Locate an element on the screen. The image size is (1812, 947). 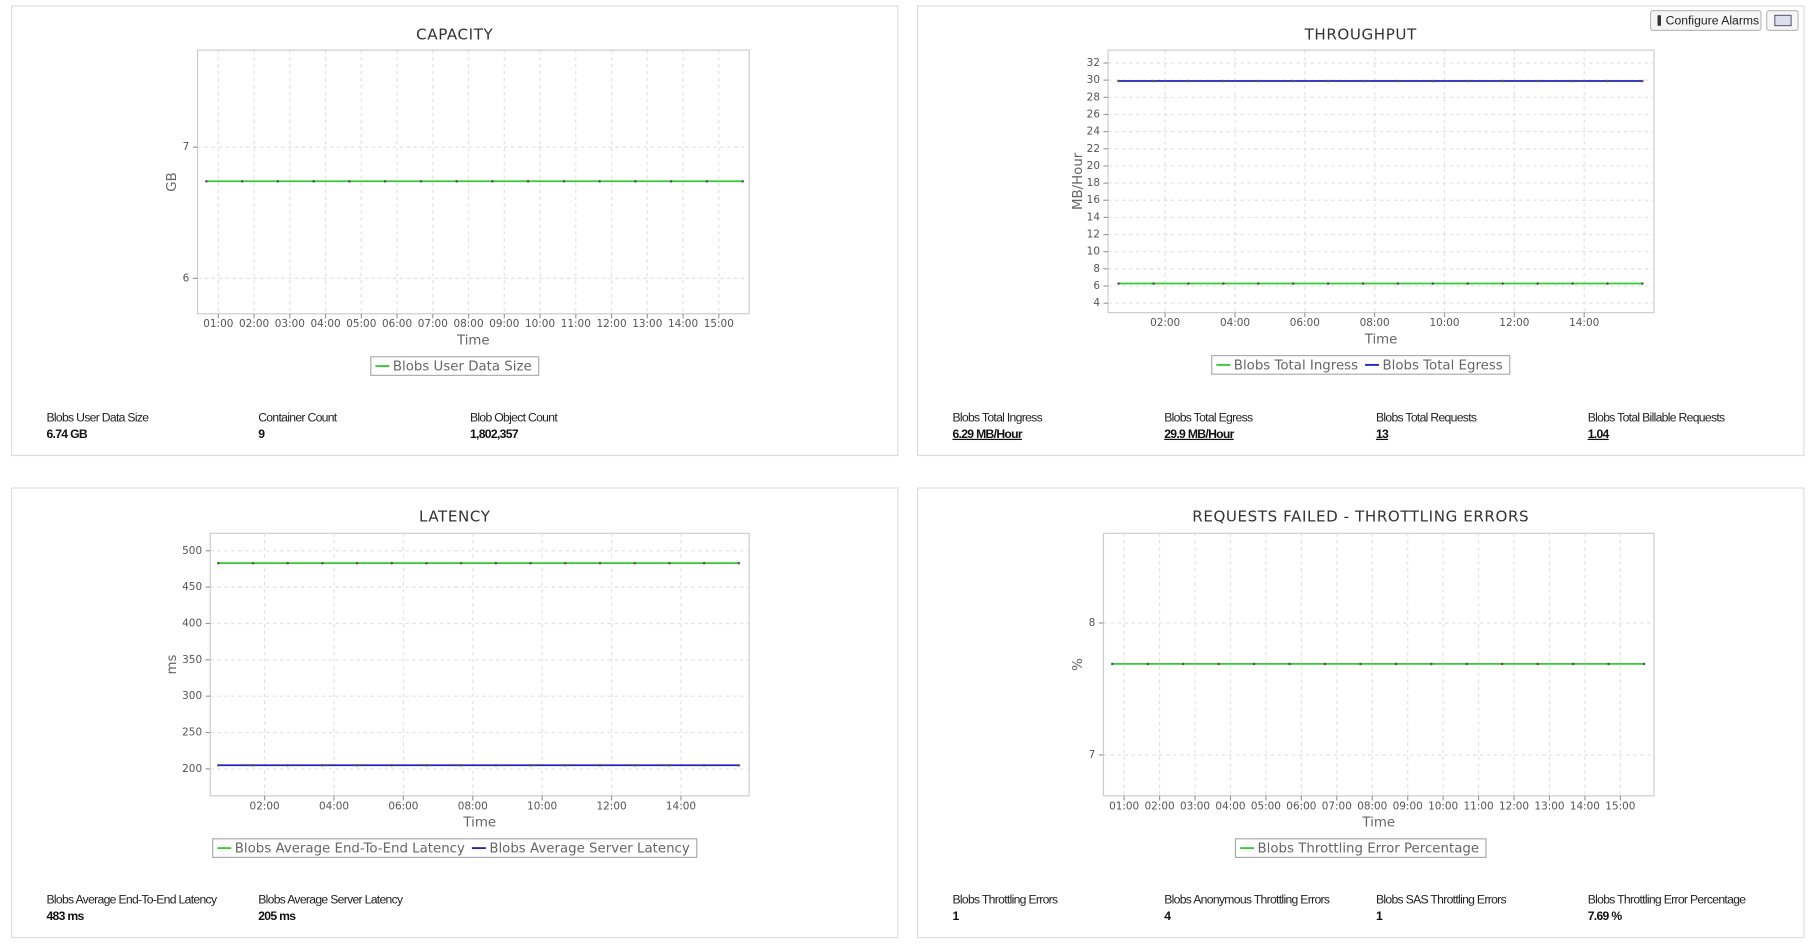
y-tick-label: 4 is located at coordinates (1096, 303).